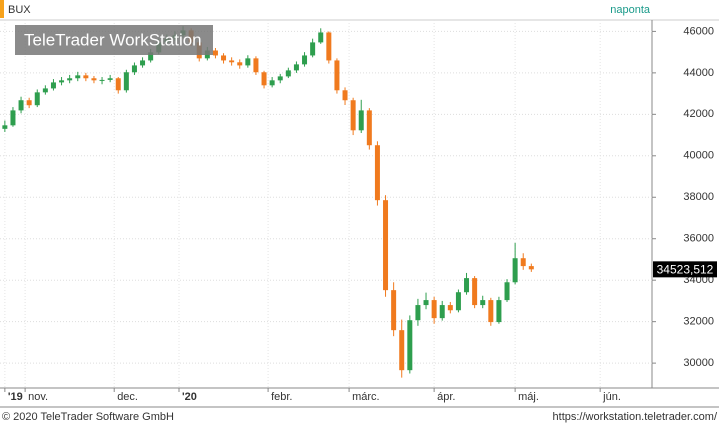 Image resolution: width=719 pixels, height=426 pixels. Describe the element at coordinates (19, 10) in the screenshot. I see `symbol: BUX` at that location.